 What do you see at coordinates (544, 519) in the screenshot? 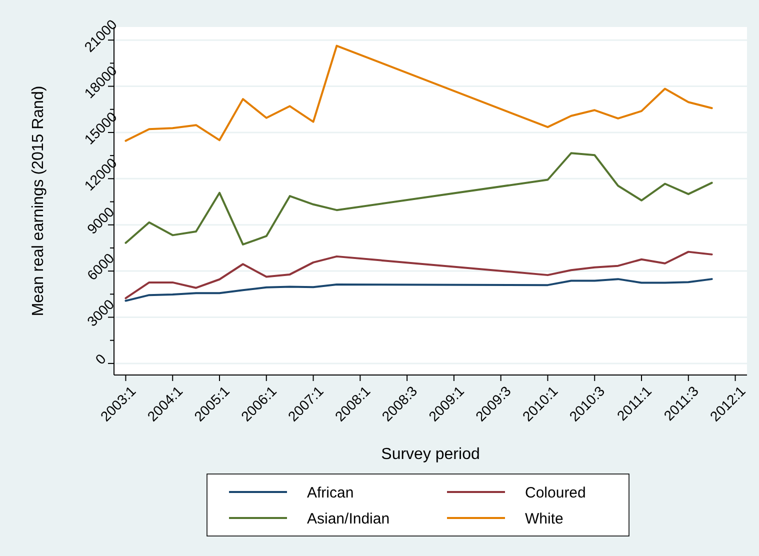
I see `legend-label: White` at bounding box center [544, 519].